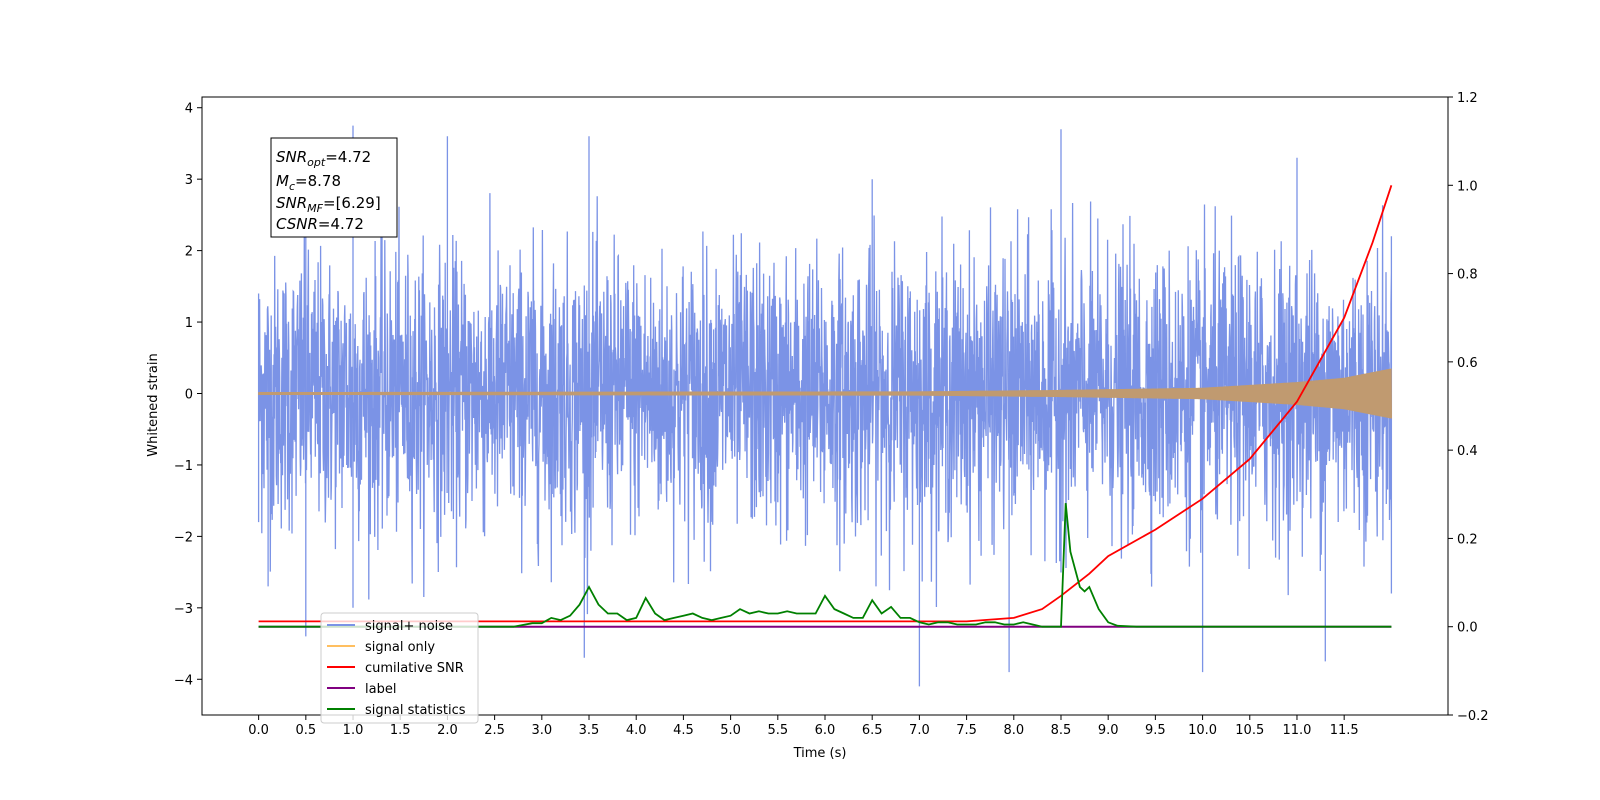  What do you see at coordinates (1467, 186) in the screenshot?
I see `y2-tick-label: 1.0` at bounding box center [1467, 186].